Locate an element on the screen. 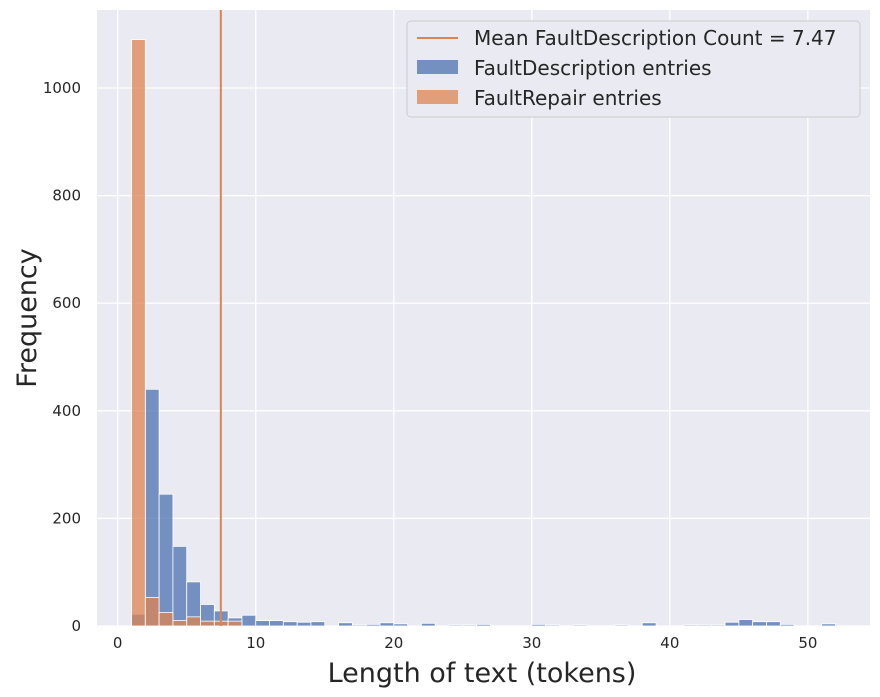  legend-mean-line-label: Mean FaultDescription Count = 7.47 is located at coordinates (655, 38).